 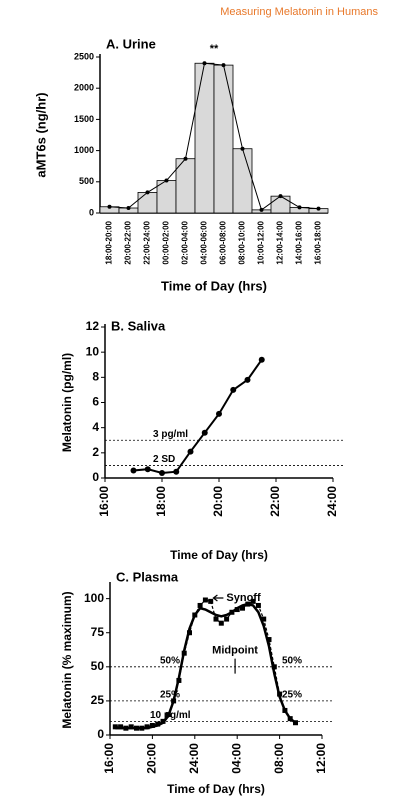 What do you see at coordinates (94, 598) in the screenshot?
I see `y-tick-label: 100` at bounding box center [94, 598].